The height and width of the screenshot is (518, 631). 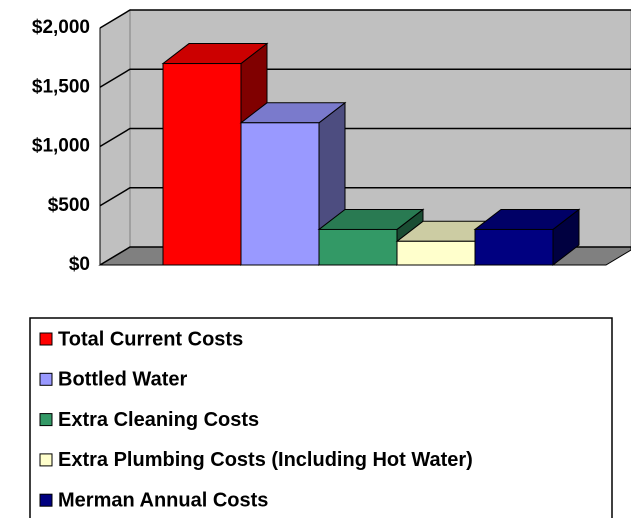 I want to click on y-tick-label: $2,000, so click(x=61, y=27).